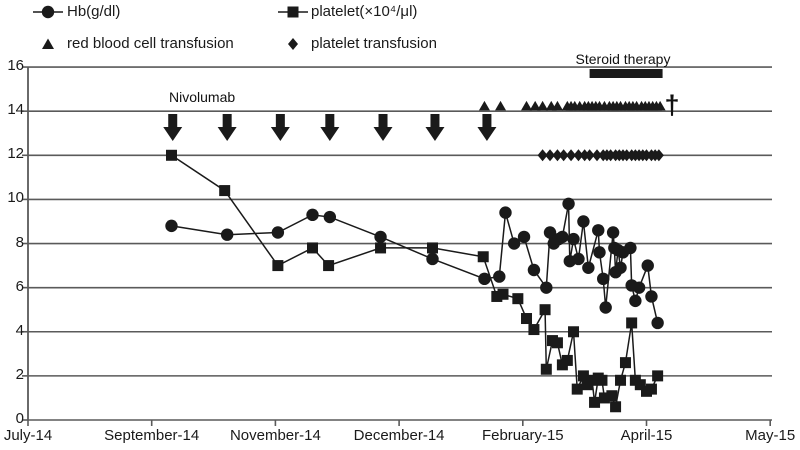  Describe the element at coordinates (48, 12) in the screenshot. I see `hb-legend-marker-icon` at that location.